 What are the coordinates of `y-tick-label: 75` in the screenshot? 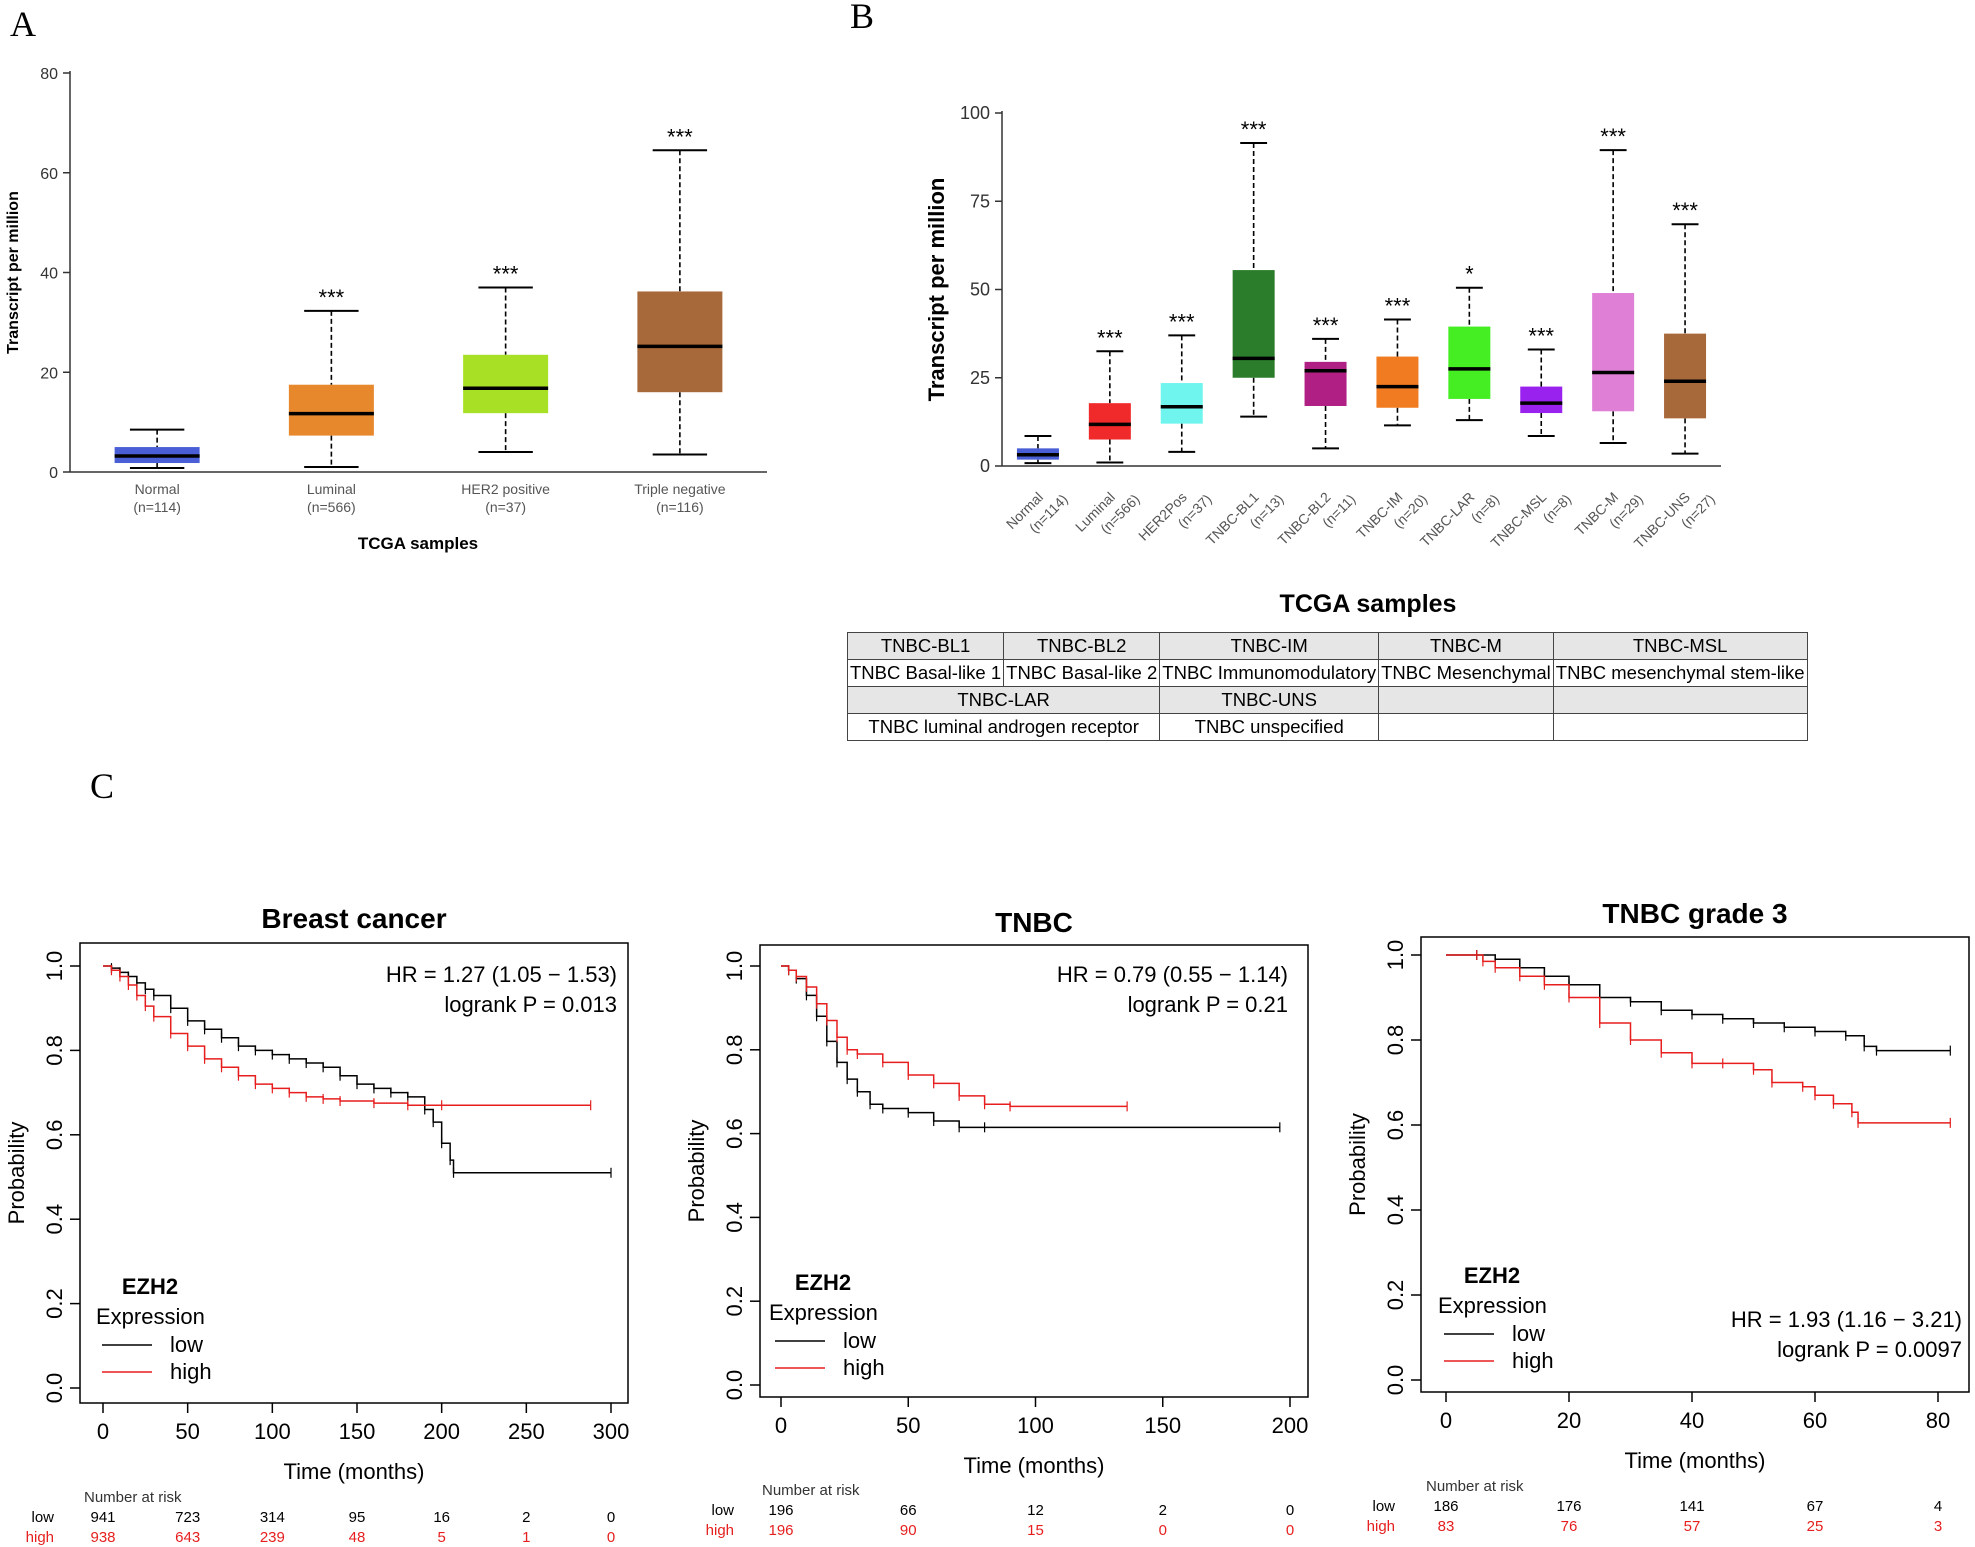 It's located at (980, 201).